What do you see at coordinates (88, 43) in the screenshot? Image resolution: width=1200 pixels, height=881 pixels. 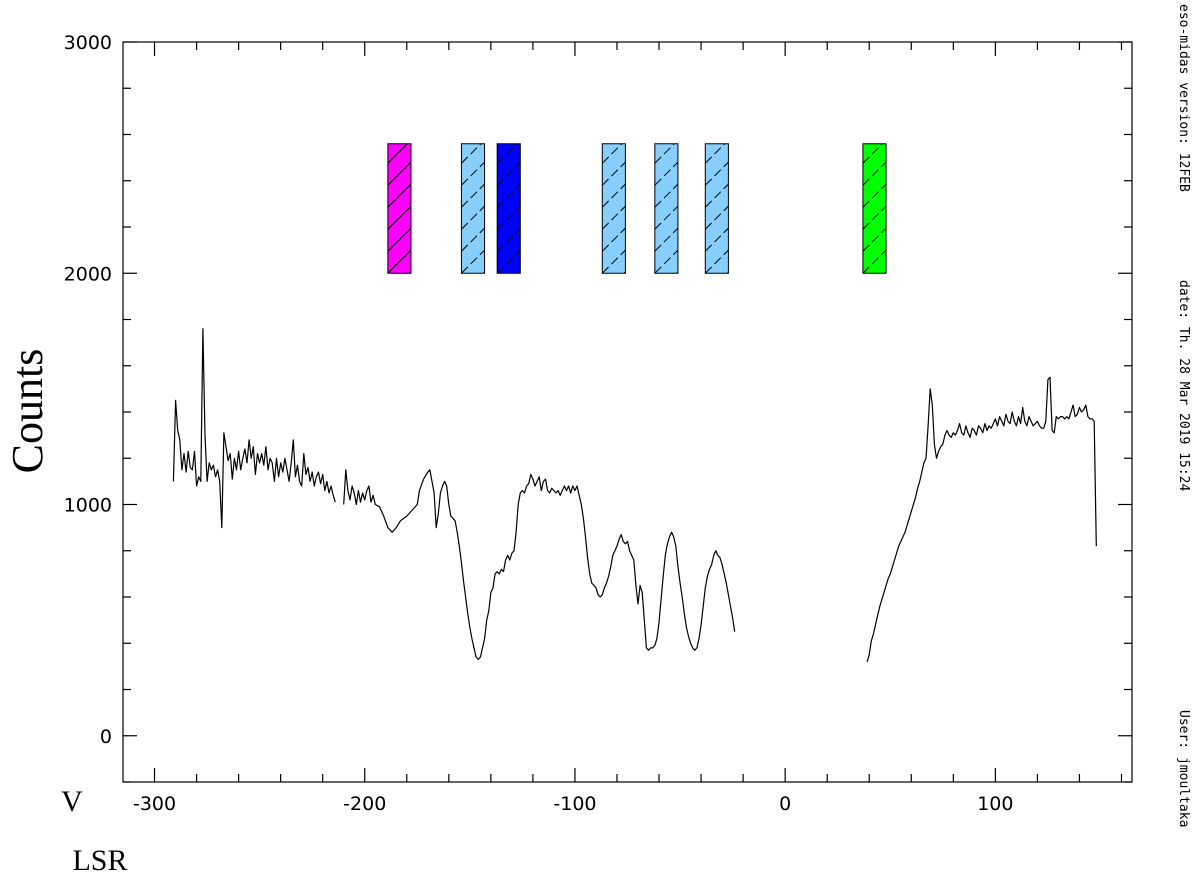 I see `y-tick-label: 3000` at bounding box center [88, 43].